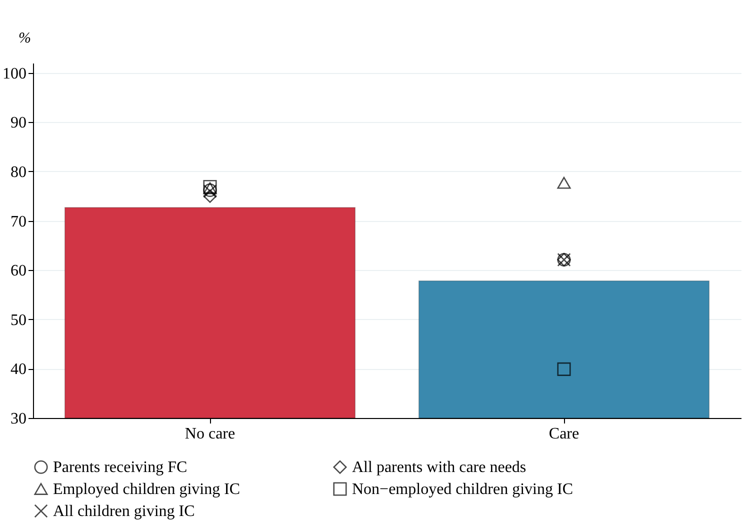 The height and width of the screenshot is (527, 749). Describe the element at coordinates (146, 489) in the screenshot. I see `legend-label: Employed children giving IC` at that location.